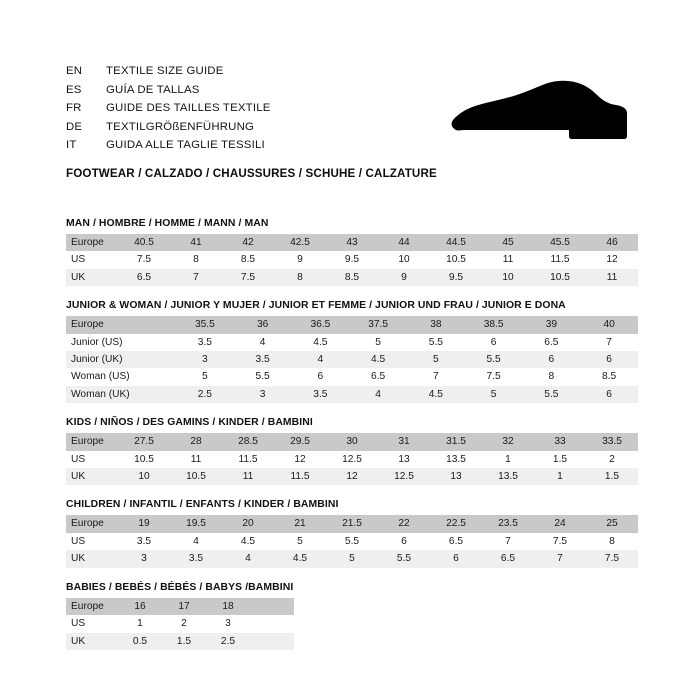  What do you see at coordinates (508, 459) in the screenshot?
I see `size-cell: 1` at bounding box center [508, 459].